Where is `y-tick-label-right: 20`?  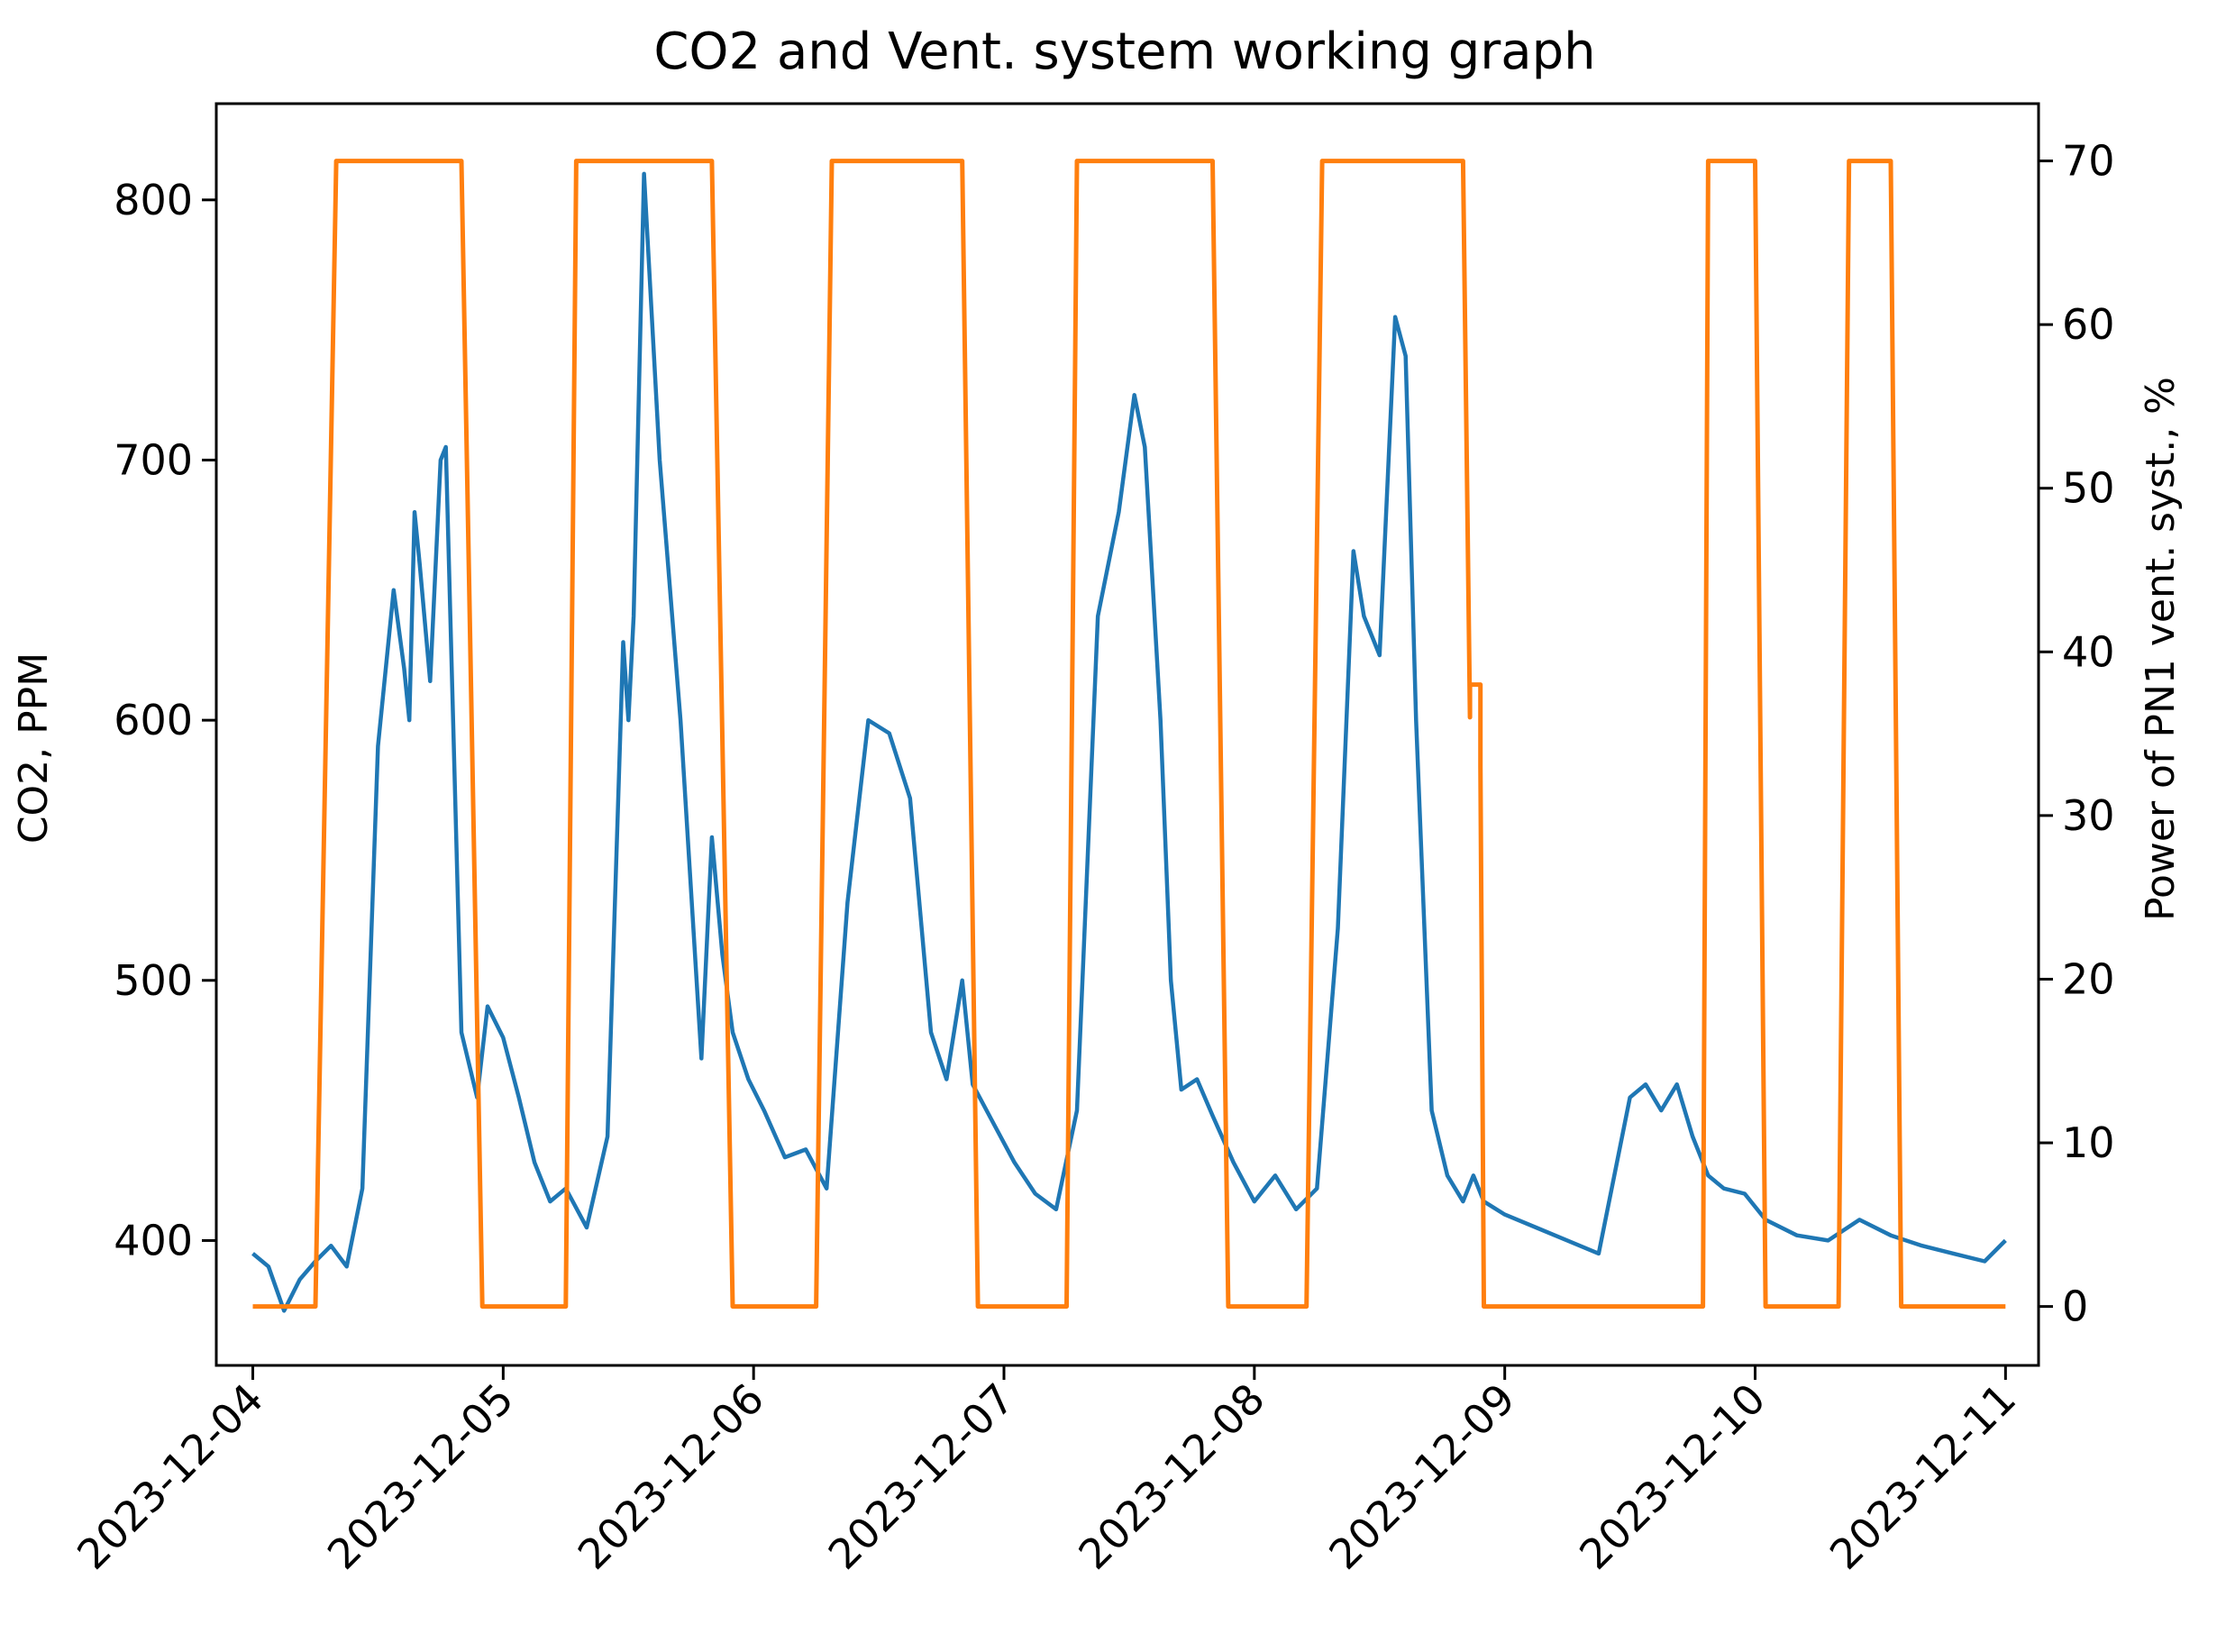
y-tick-label-right: 20 is located at coordinates (2088, 978).